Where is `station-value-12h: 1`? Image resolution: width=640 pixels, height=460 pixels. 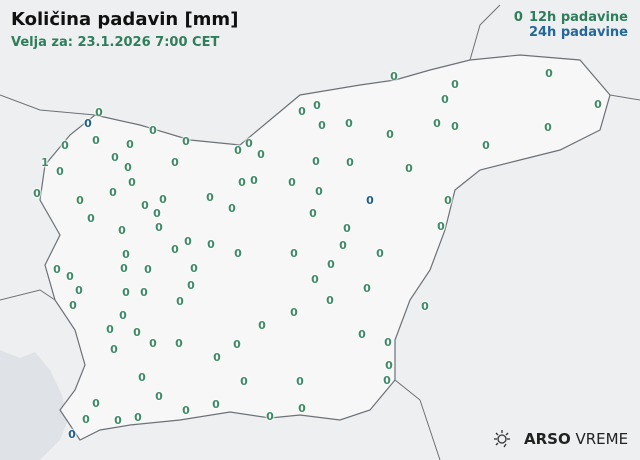
station-value-12h: 1 is located at coordinates (45, 162).